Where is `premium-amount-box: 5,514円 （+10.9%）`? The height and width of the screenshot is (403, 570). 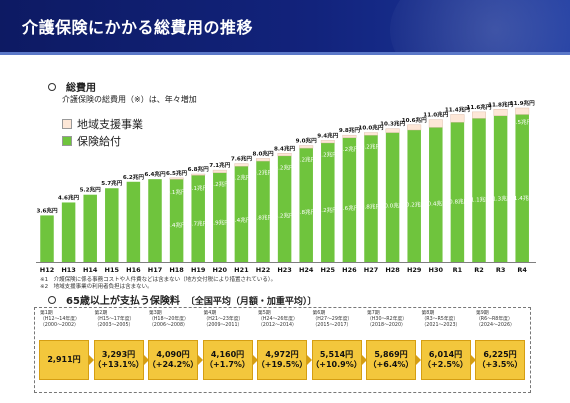
premium-amount-box: 5,514円 （+10.9%） is located at coordinates (336, 360).